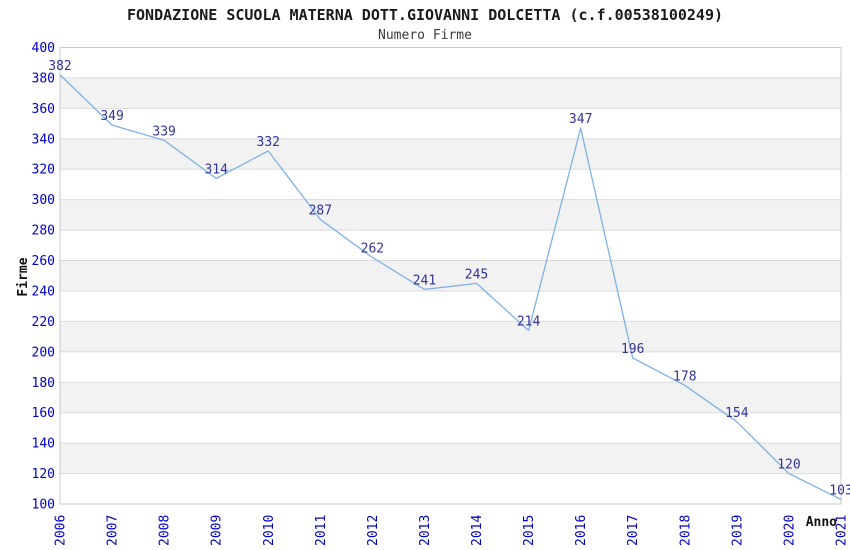 This screenshot has height=550, width=850. Describe the element at coordinates (23, 276) in the screenshot. I see `y-axis-title: Firme` at that location.